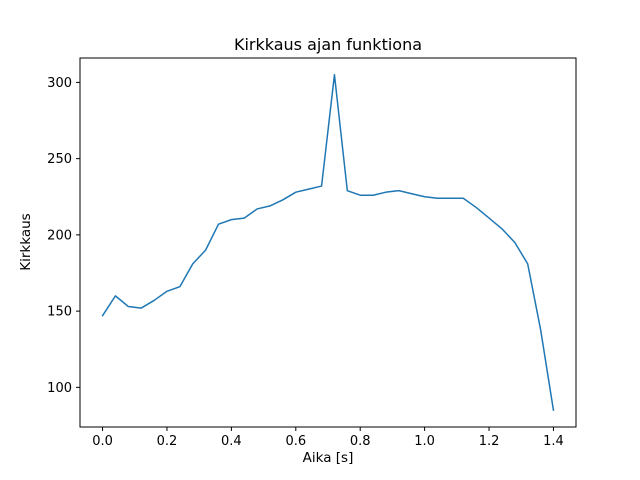  What do you see at coordinates (328, 44) in the screenshot?
I see `chart-title: Kirkkaus ajan funktiona` at bounding box center [328, 44].